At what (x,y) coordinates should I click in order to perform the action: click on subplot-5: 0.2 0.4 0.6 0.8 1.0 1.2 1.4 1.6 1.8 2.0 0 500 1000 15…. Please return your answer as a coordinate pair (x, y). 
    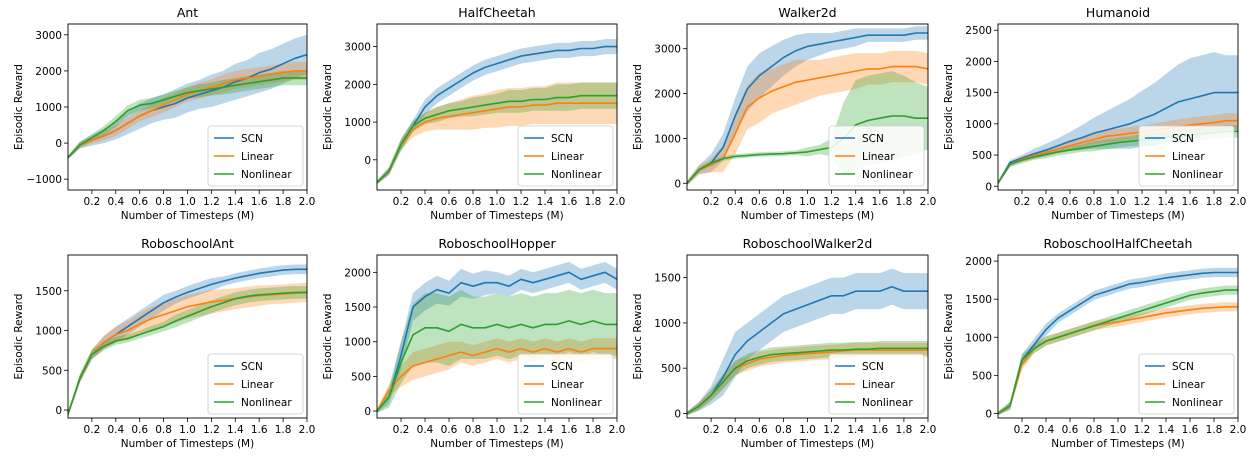
    Looking at the image, I should click on (164, 343).